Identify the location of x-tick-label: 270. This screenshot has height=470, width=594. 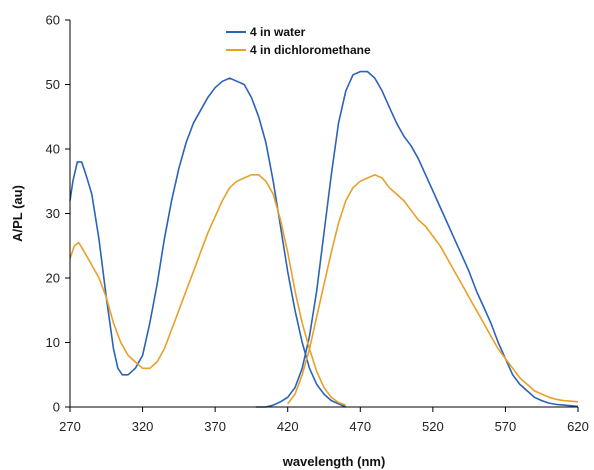
(70, 426).